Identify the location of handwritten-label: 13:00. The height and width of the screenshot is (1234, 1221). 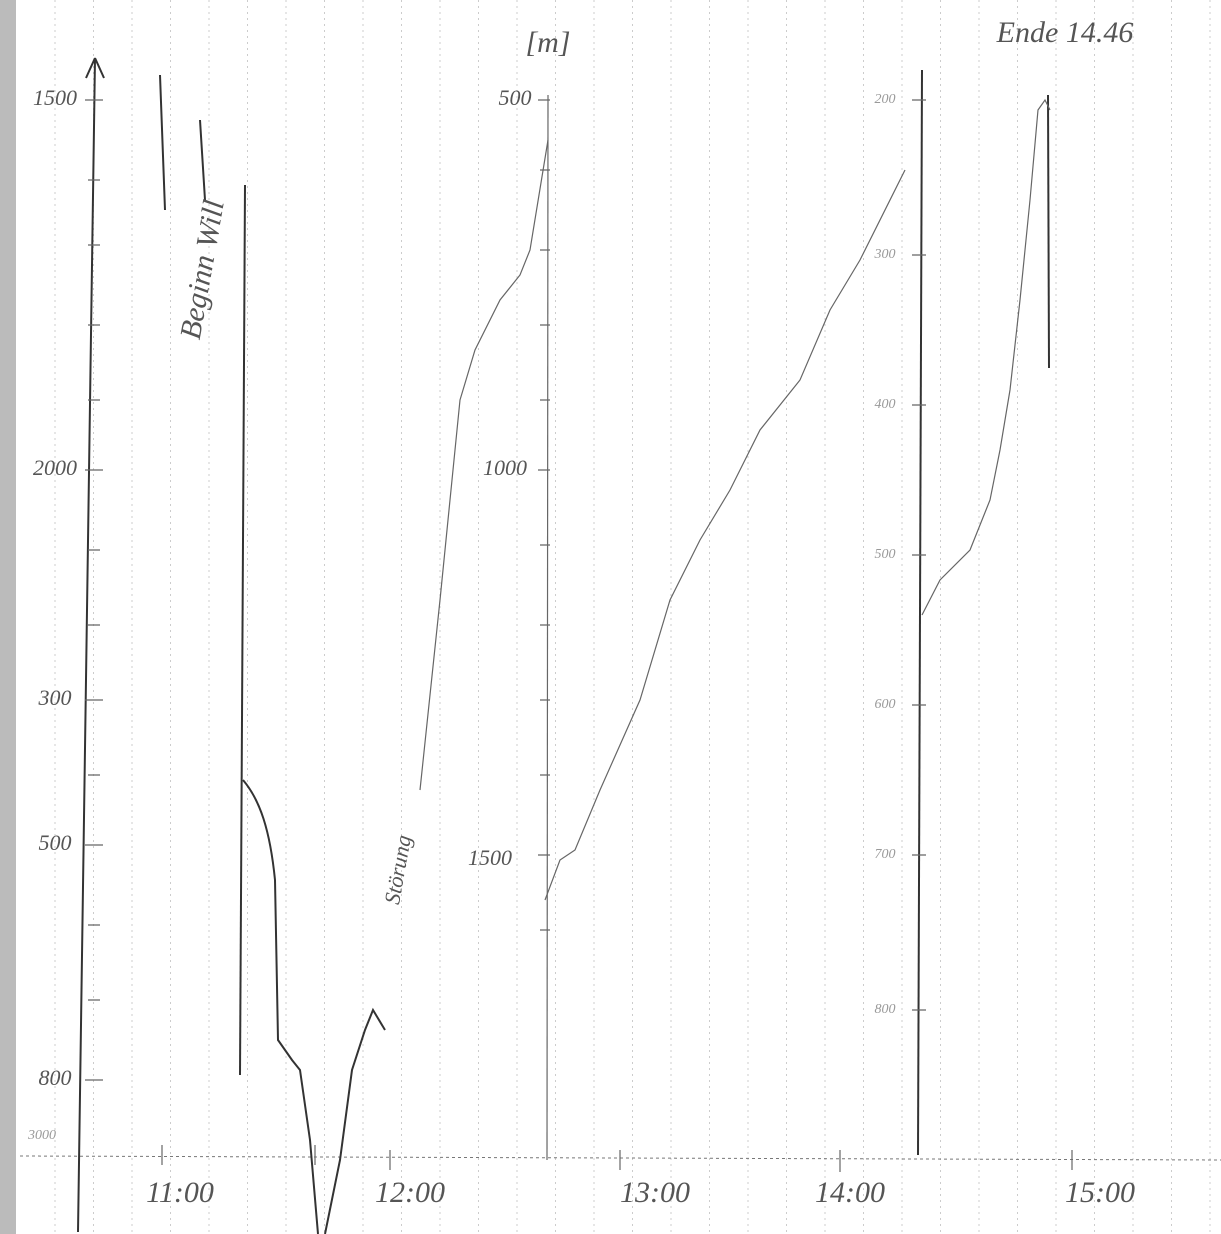
(655, 1192).